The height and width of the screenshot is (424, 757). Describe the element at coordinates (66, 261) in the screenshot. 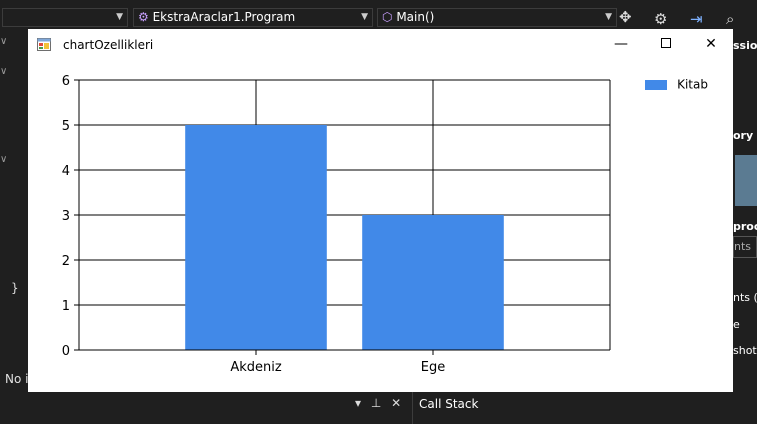

I see `y-tick-label: 2` at that location.